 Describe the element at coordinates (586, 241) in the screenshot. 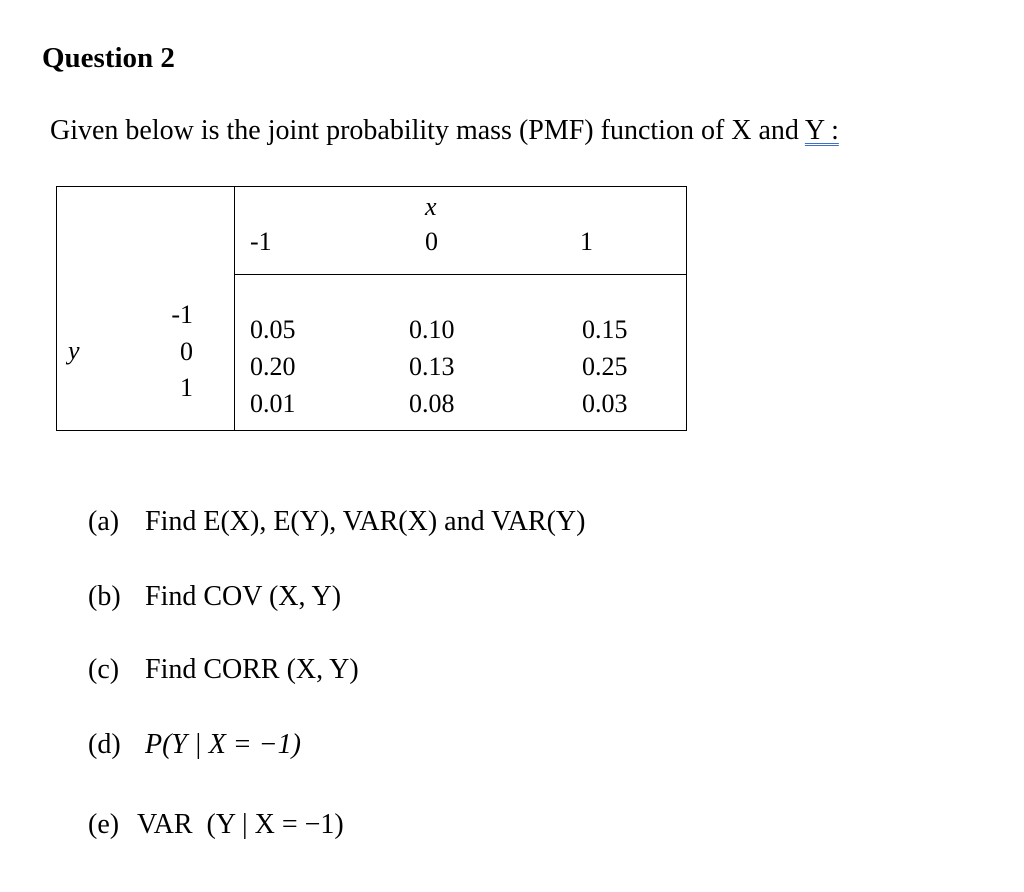

I see `column-header: 1` at that location.